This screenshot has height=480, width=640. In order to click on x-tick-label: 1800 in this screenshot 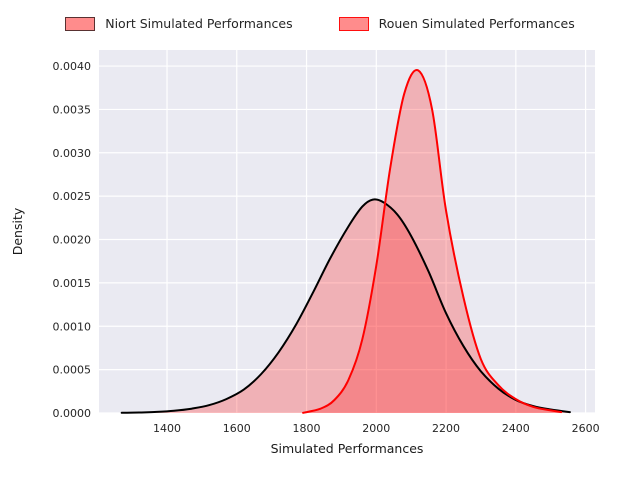, I will do `click(307, 428)`.